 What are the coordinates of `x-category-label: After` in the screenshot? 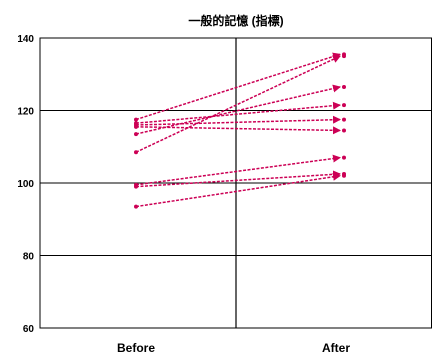 It's located at (336, 348).